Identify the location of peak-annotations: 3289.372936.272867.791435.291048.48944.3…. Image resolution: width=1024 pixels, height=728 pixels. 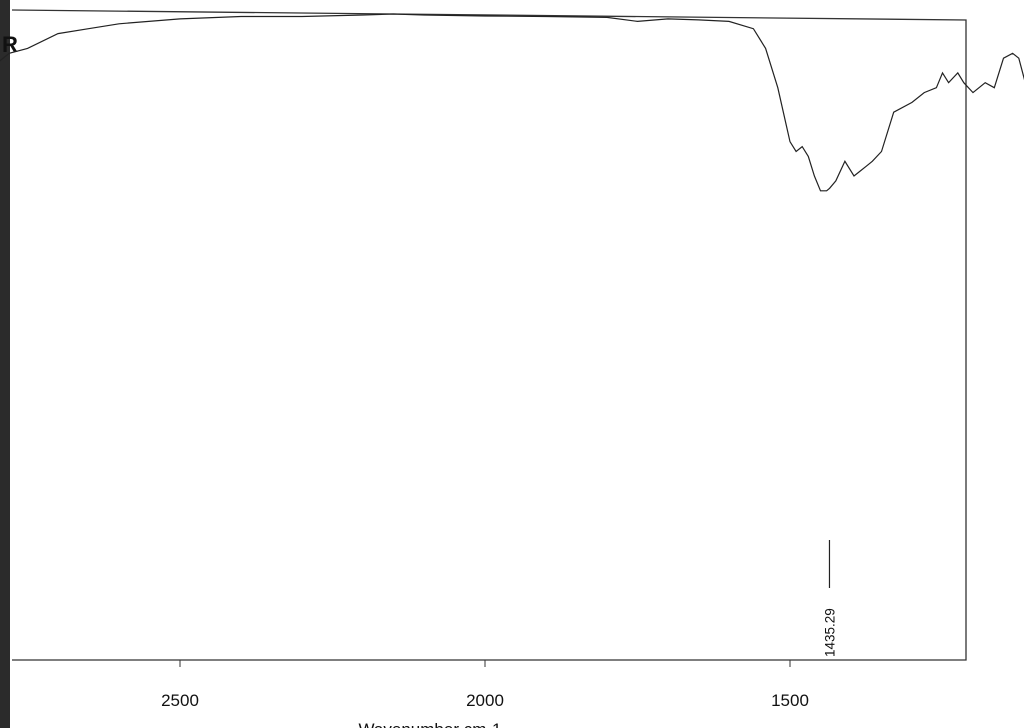
(829, 598).